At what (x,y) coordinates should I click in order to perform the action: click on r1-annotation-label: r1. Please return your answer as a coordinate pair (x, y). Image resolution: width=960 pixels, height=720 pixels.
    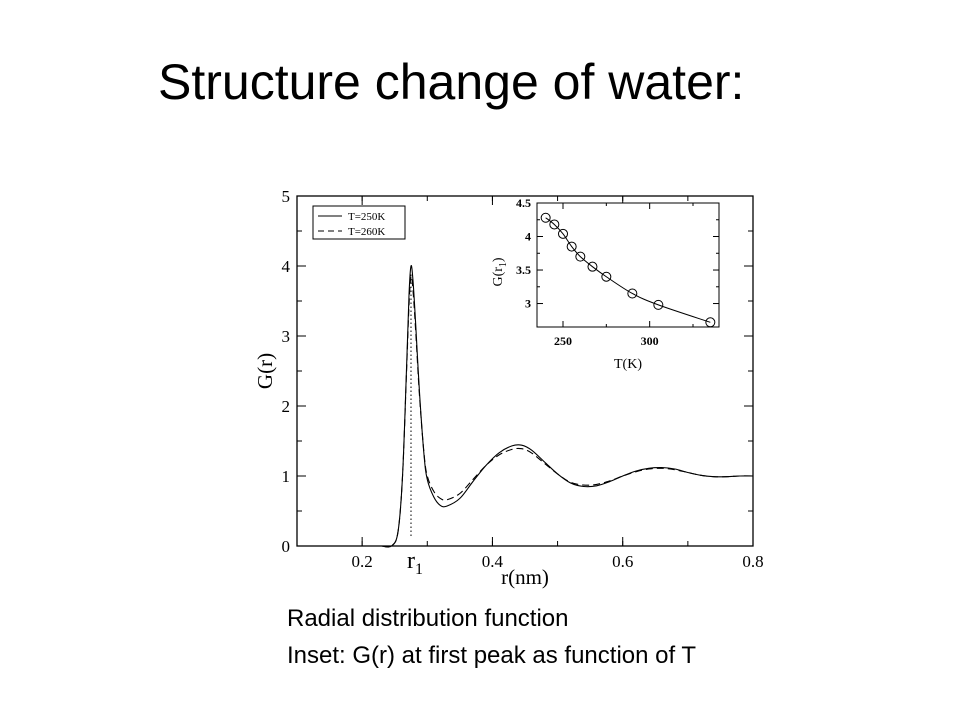
    Looking at the image, I should click on (415, 563).